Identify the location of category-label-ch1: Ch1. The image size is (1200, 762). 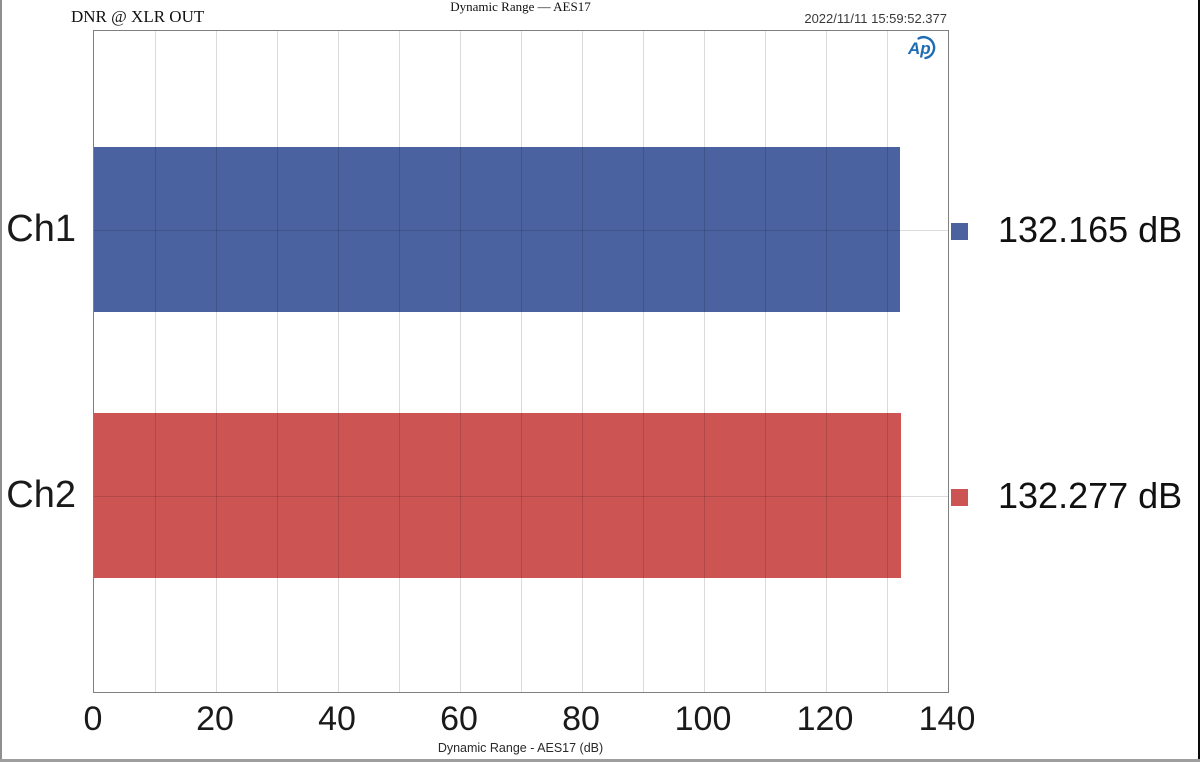
(41, 228).